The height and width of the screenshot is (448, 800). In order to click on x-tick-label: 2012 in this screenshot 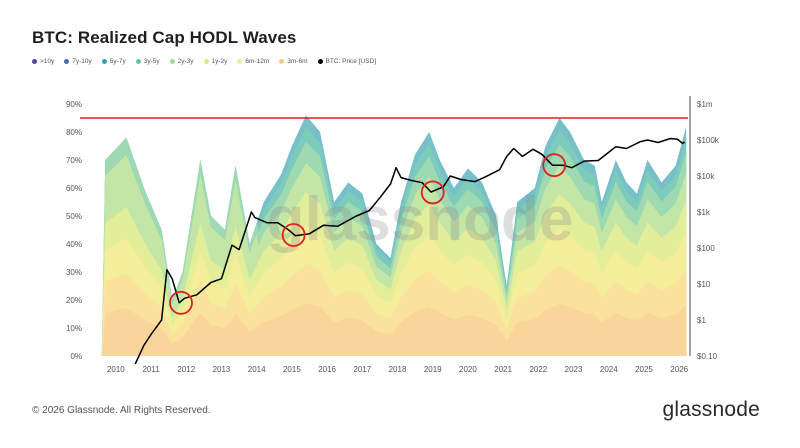, I will do `click(186, 369)`.